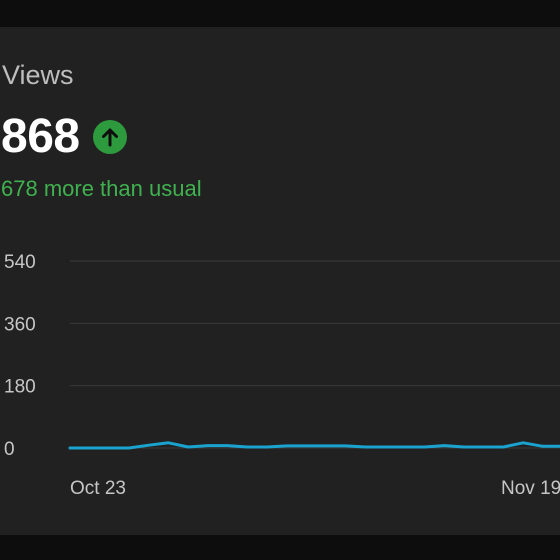 This screenshot has width=560, height=560. I want to click on delta-text: 678 more than usual, so click(101, 188).